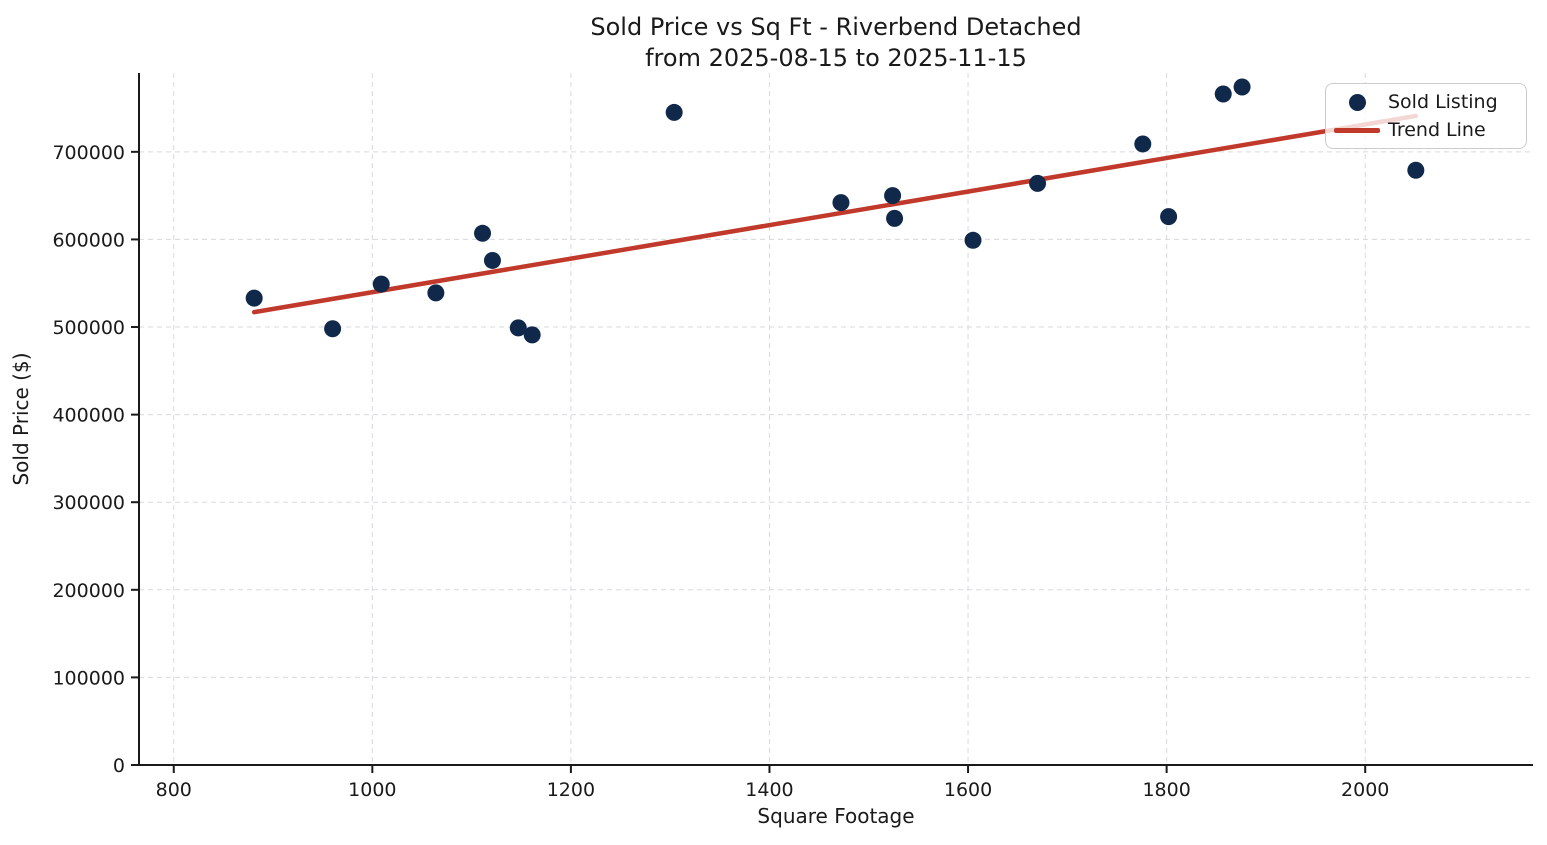 The width and height of the screenshot is (1547, 845). Describe the element at coordinates (1365, 790) in the screenshot. I see `x-tick-label: 2000` at that location.